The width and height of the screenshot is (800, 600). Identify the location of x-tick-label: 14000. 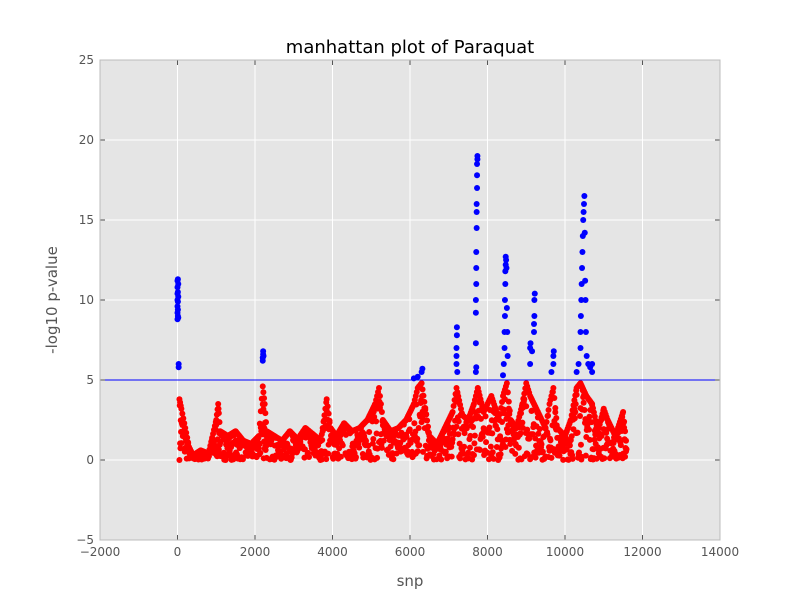
(720, 552).